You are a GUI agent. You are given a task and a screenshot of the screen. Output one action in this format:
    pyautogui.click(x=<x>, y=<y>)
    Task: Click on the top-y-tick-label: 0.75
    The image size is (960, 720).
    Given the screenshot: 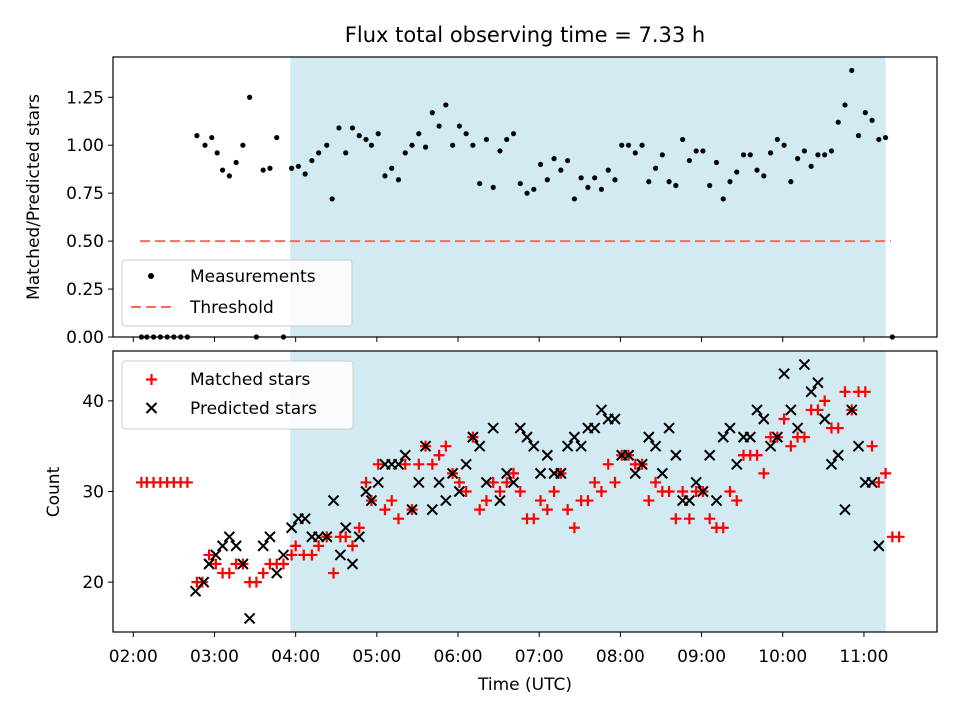 What is the action you would take?
    pyautogui.click(x=85, y=194)
    